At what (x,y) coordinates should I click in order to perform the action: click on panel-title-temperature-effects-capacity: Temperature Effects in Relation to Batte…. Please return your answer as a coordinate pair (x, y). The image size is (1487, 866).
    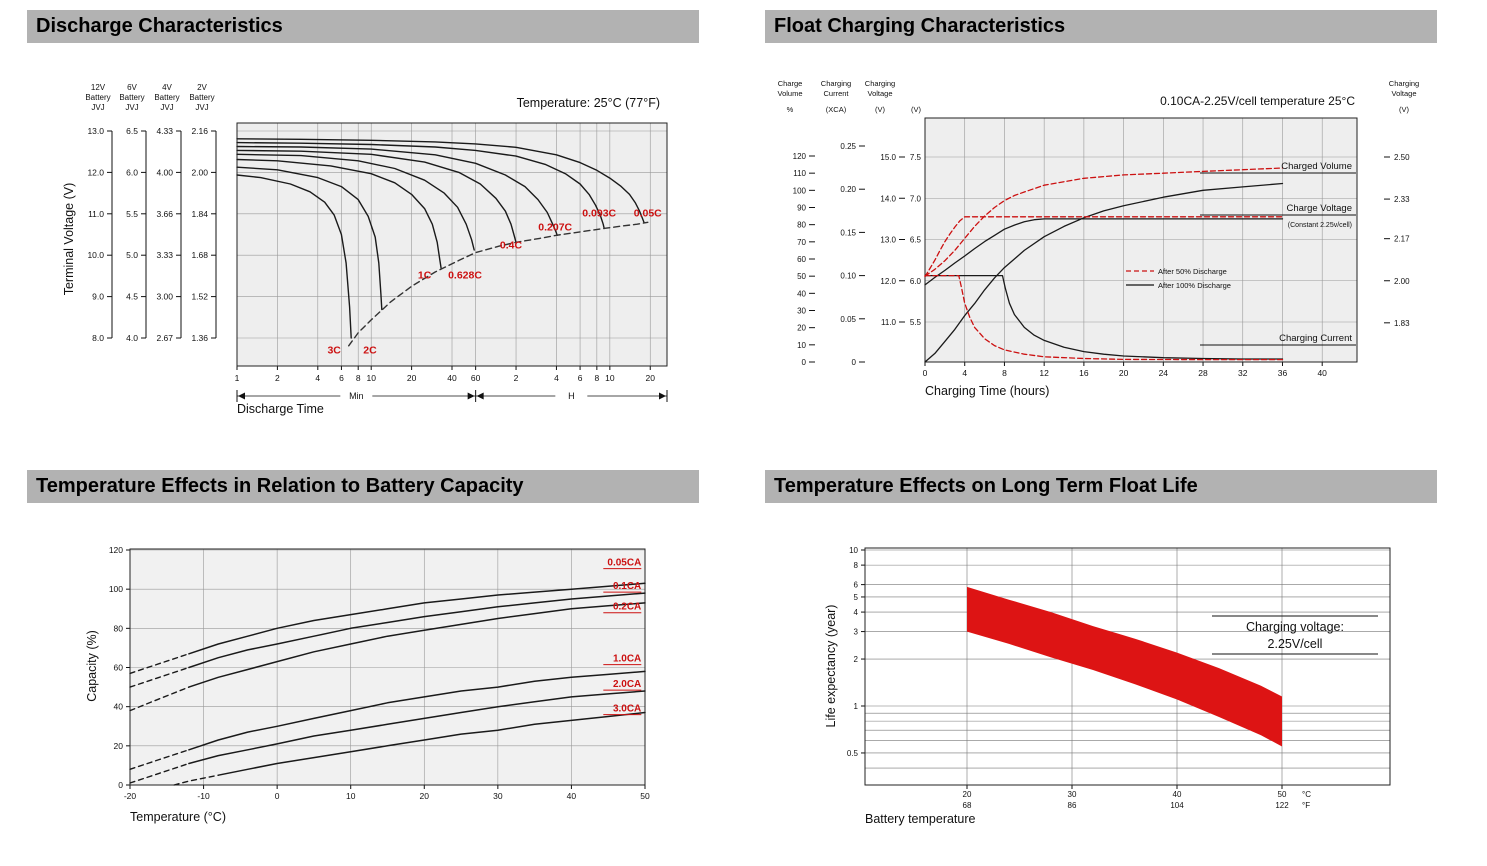
    Looking at the image, I should click on (363, 486).